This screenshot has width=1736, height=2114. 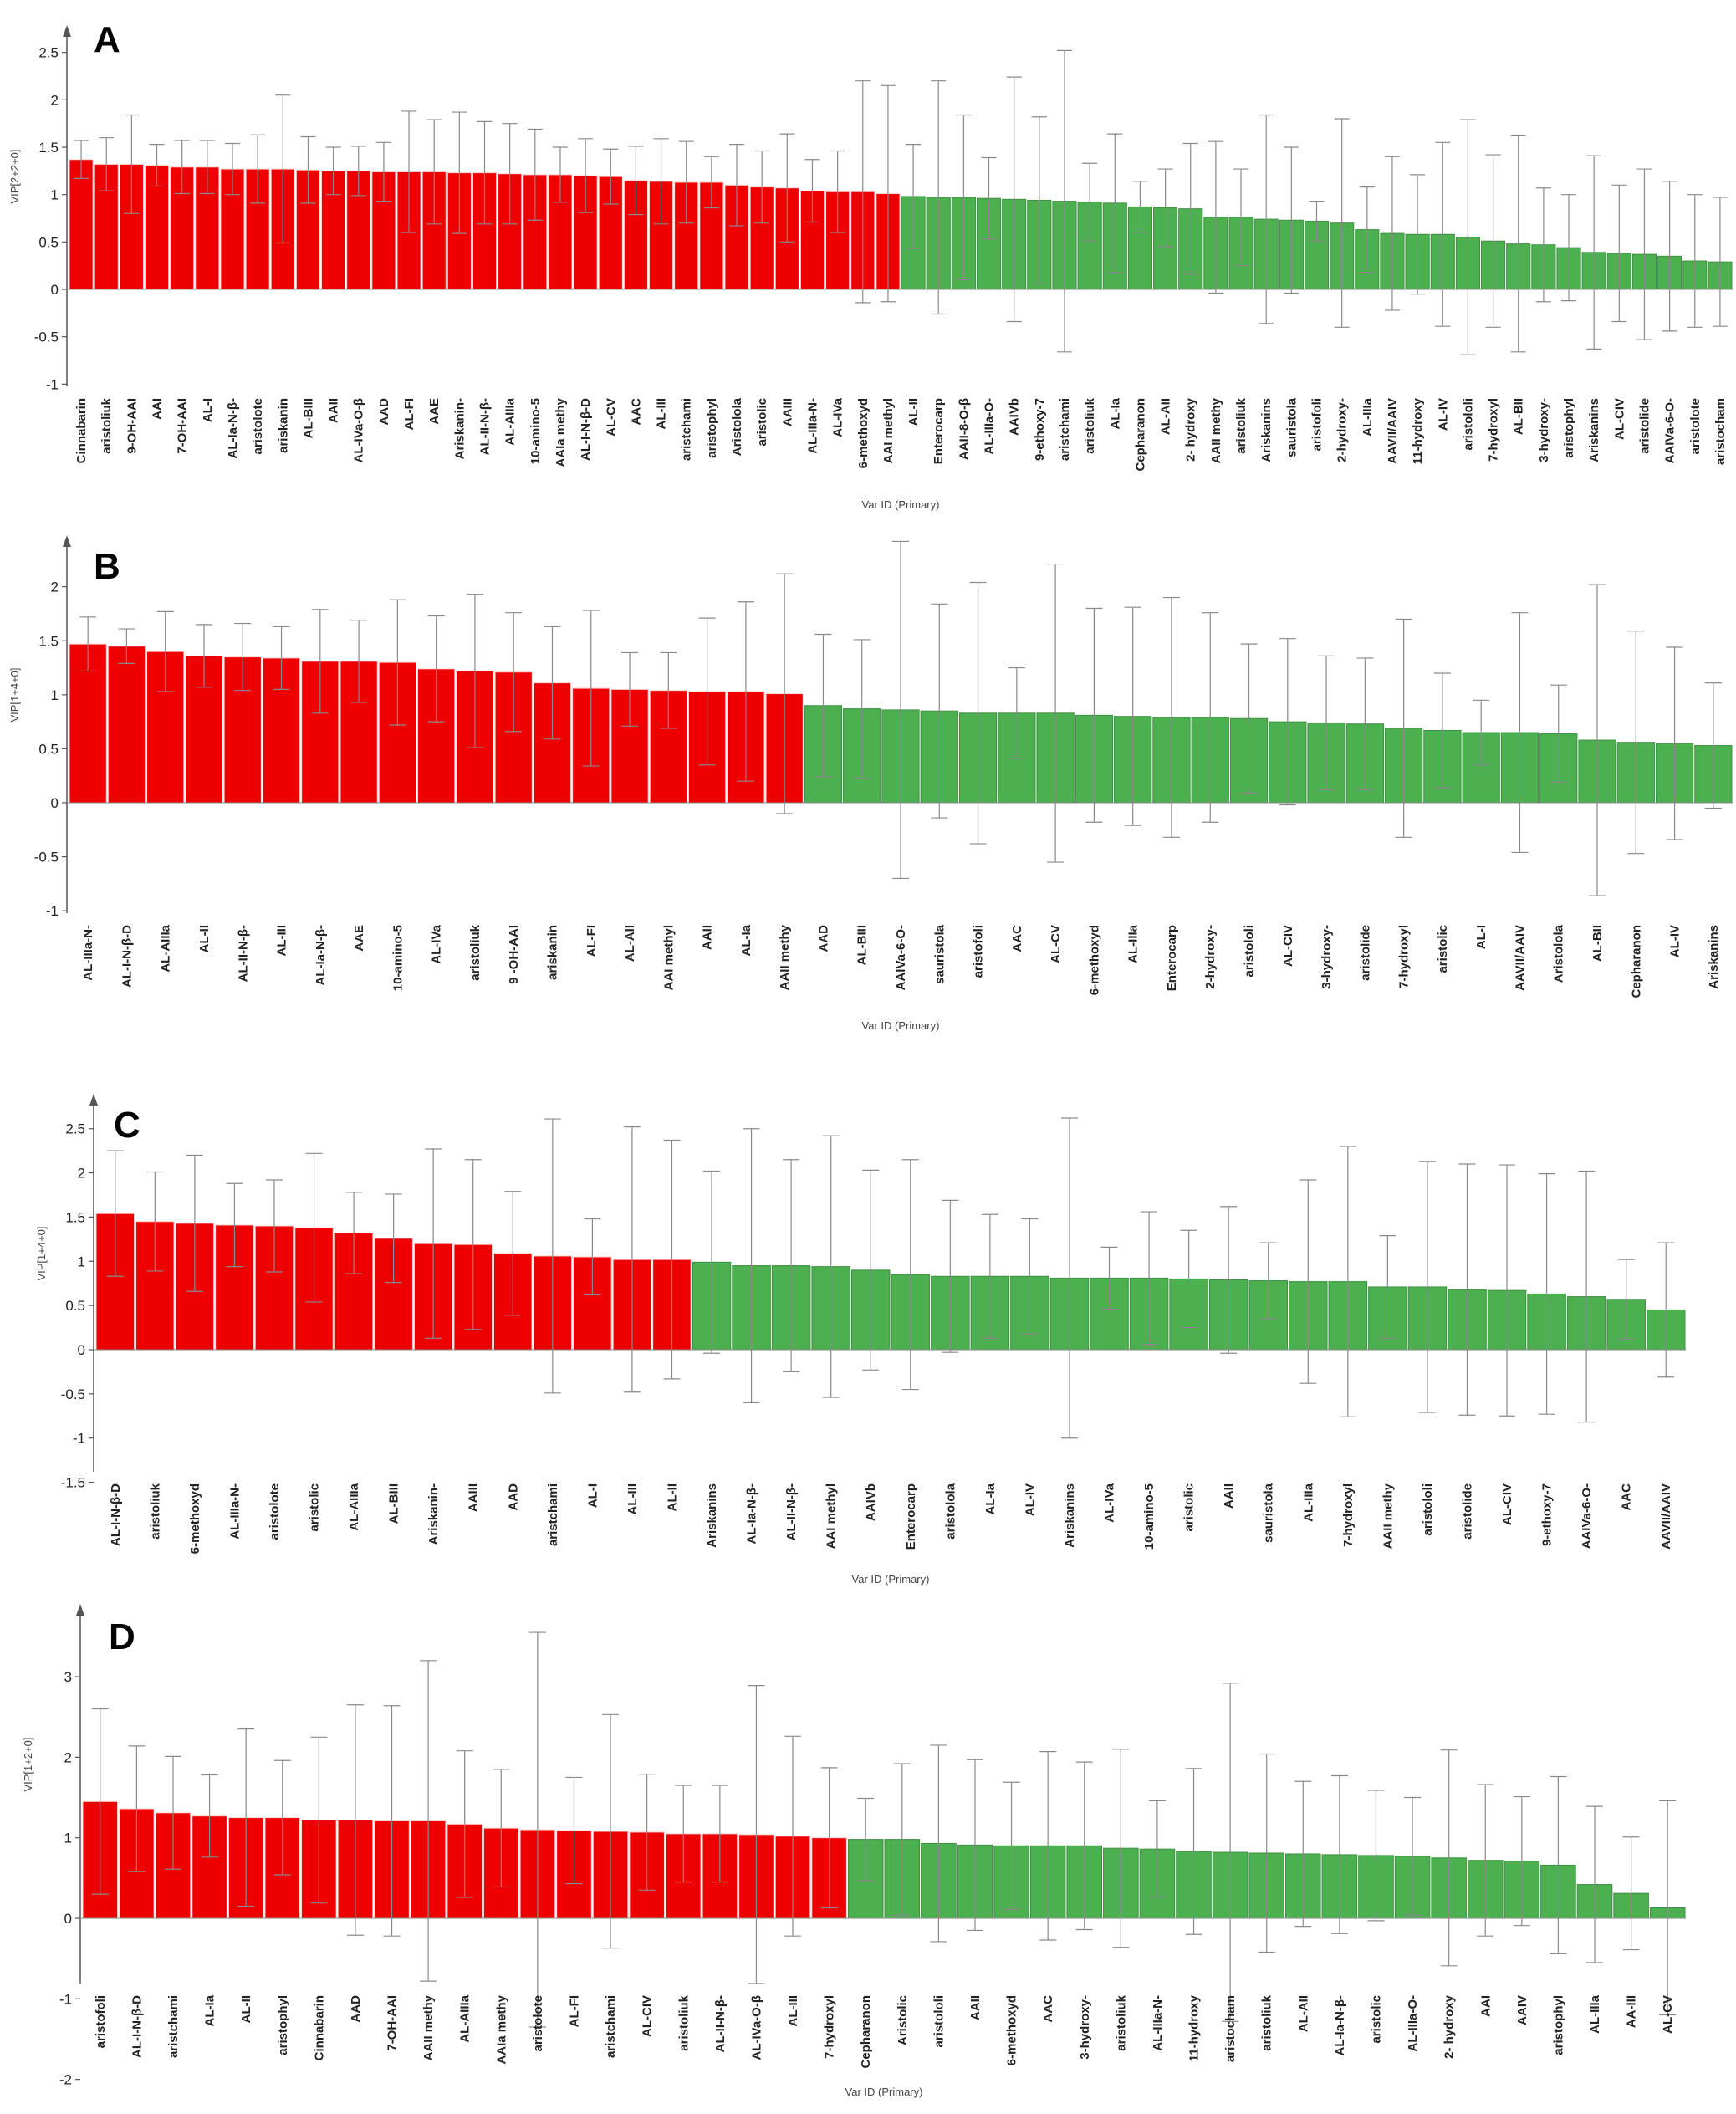 I want to click on panel-letter: B, so click(x=107, y=566).